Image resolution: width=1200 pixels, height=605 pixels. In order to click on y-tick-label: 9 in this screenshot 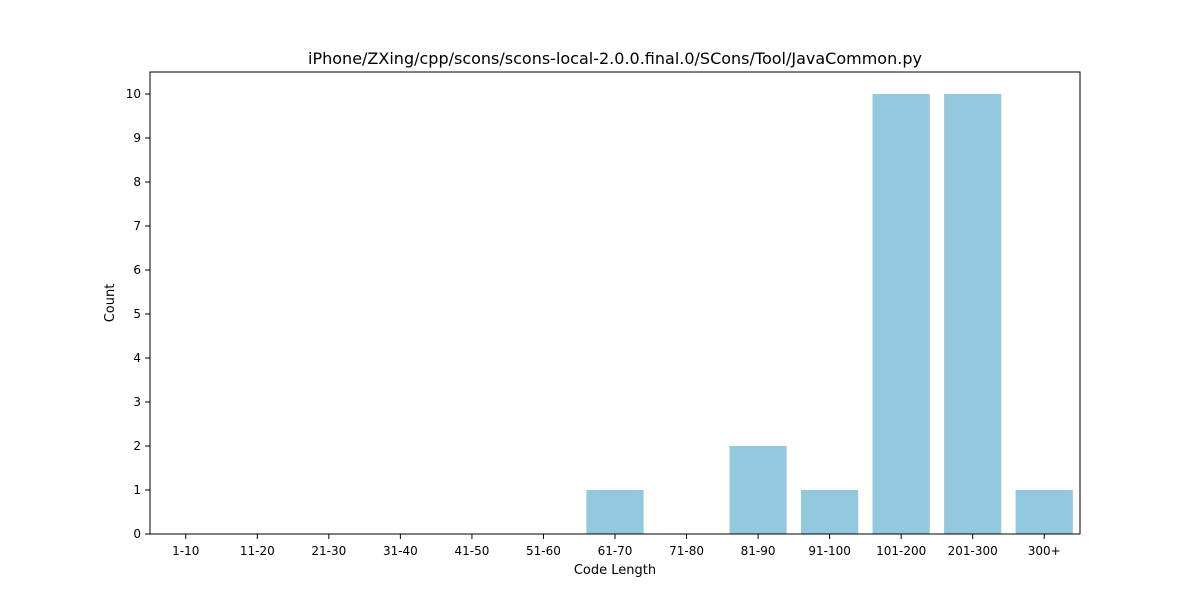, I will do `click(137, 138)`.